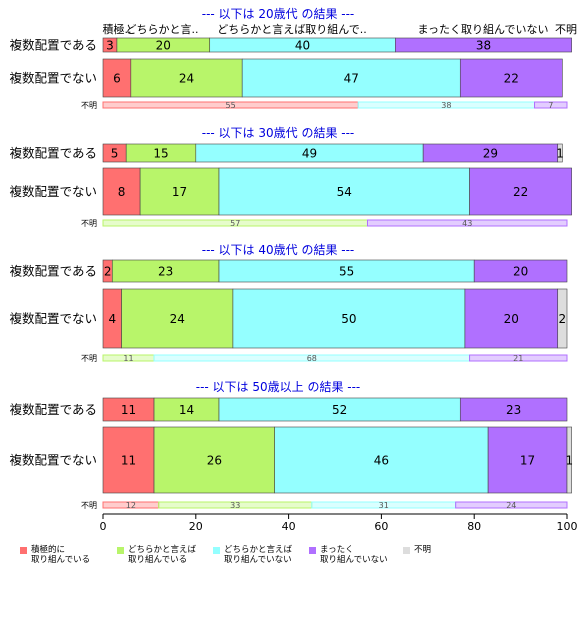  Describe the element at coordinates (550, 105) in the screenshot. I see `unknown-value-label: 7` at that location.